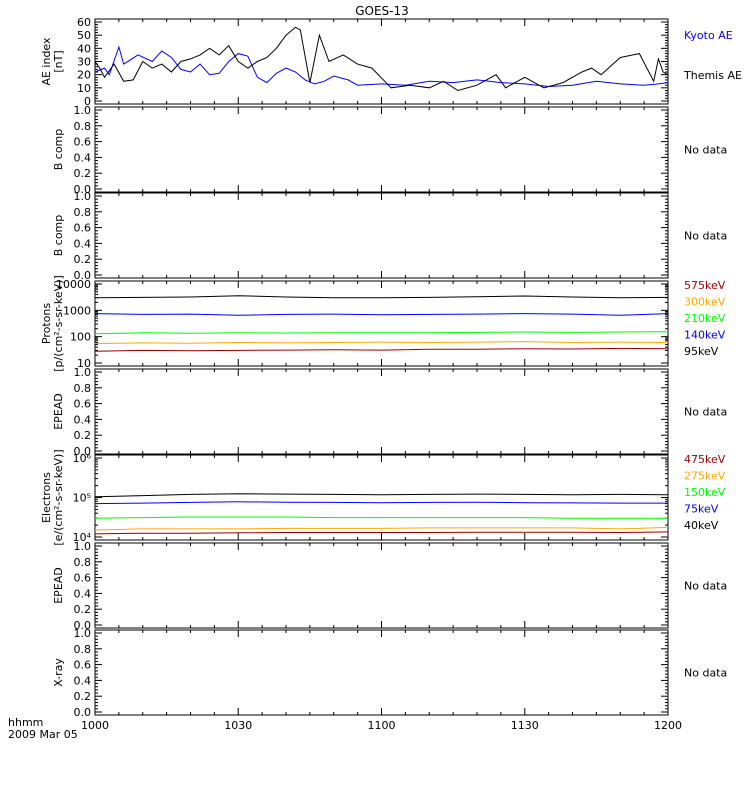  What do you see at coordinates (58, 497) in the screenshot?
I see `y-axis-label: [e/(cm²-s-sr-keV)]` at bounding box center [58, 497].